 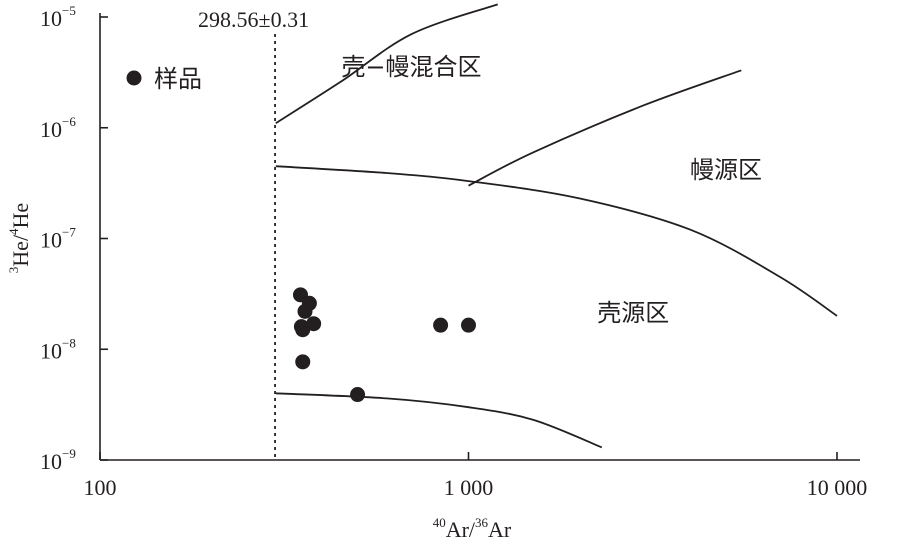 What do you see at coordinates (58, 128) in the screenshot?
I see `y-tick-label: 10⁻⁶` at bounding box center [58, 128].